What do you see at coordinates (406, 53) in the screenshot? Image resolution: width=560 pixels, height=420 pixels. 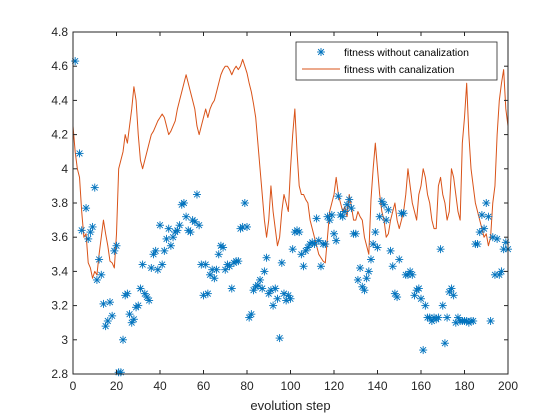 I see `legend-label-series-1: fitness without canalization` at bounding box center [406, 53].